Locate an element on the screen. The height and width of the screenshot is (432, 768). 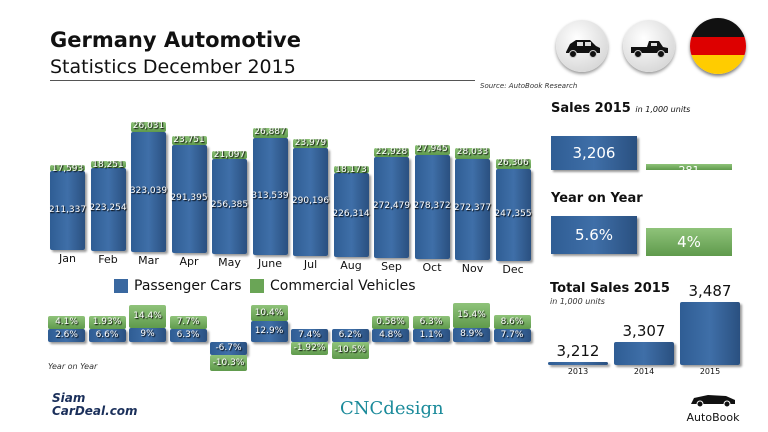
year-label: 2014 is located at coordinates (644, 371).